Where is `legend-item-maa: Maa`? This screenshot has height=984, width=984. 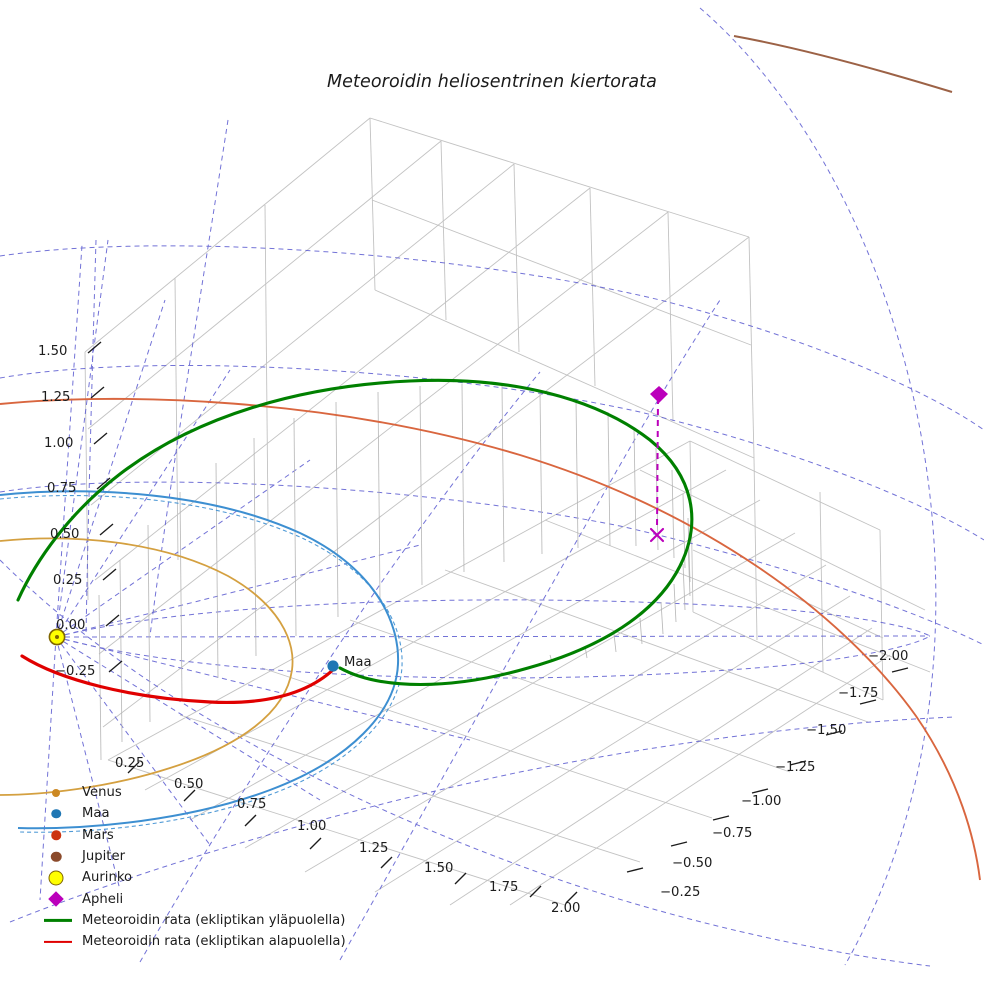 legend-item-maa: Maa is located at coordinates (194, 813).